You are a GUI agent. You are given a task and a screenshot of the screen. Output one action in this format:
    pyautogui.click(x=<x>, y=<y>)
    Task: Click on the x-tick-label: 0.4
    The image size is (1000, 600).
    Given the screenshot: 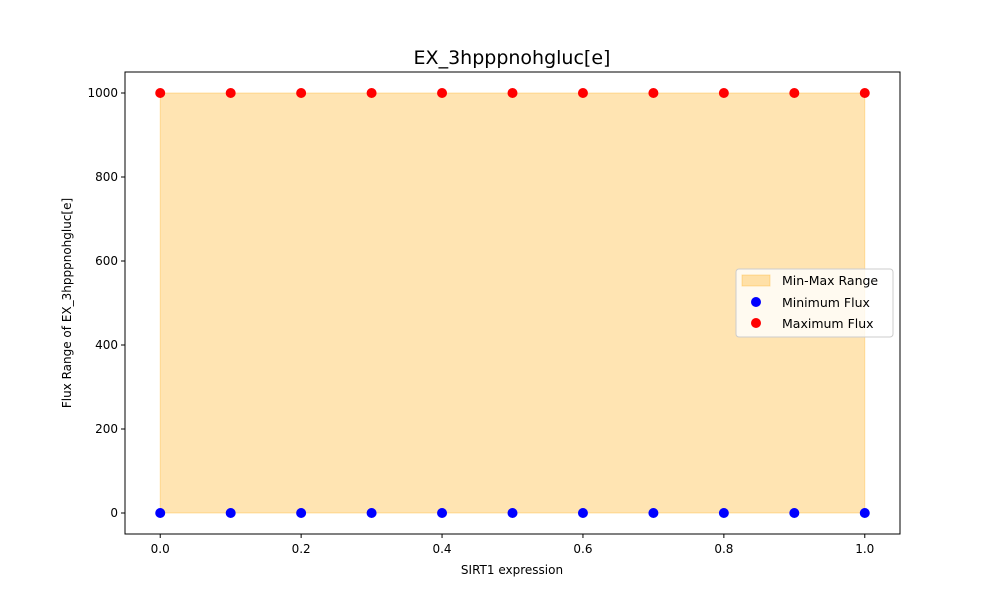 What is the action you would take?
    pyautogui.click(x=441, y=549)
    